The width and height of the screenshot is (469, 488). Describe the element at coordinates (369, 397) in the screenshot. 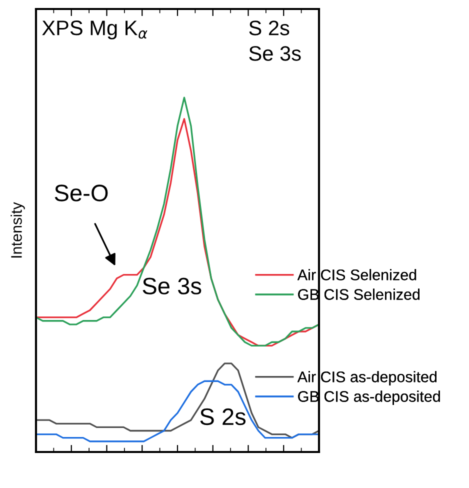

I see `legend-label: GB CIS as-deposited` at that location.